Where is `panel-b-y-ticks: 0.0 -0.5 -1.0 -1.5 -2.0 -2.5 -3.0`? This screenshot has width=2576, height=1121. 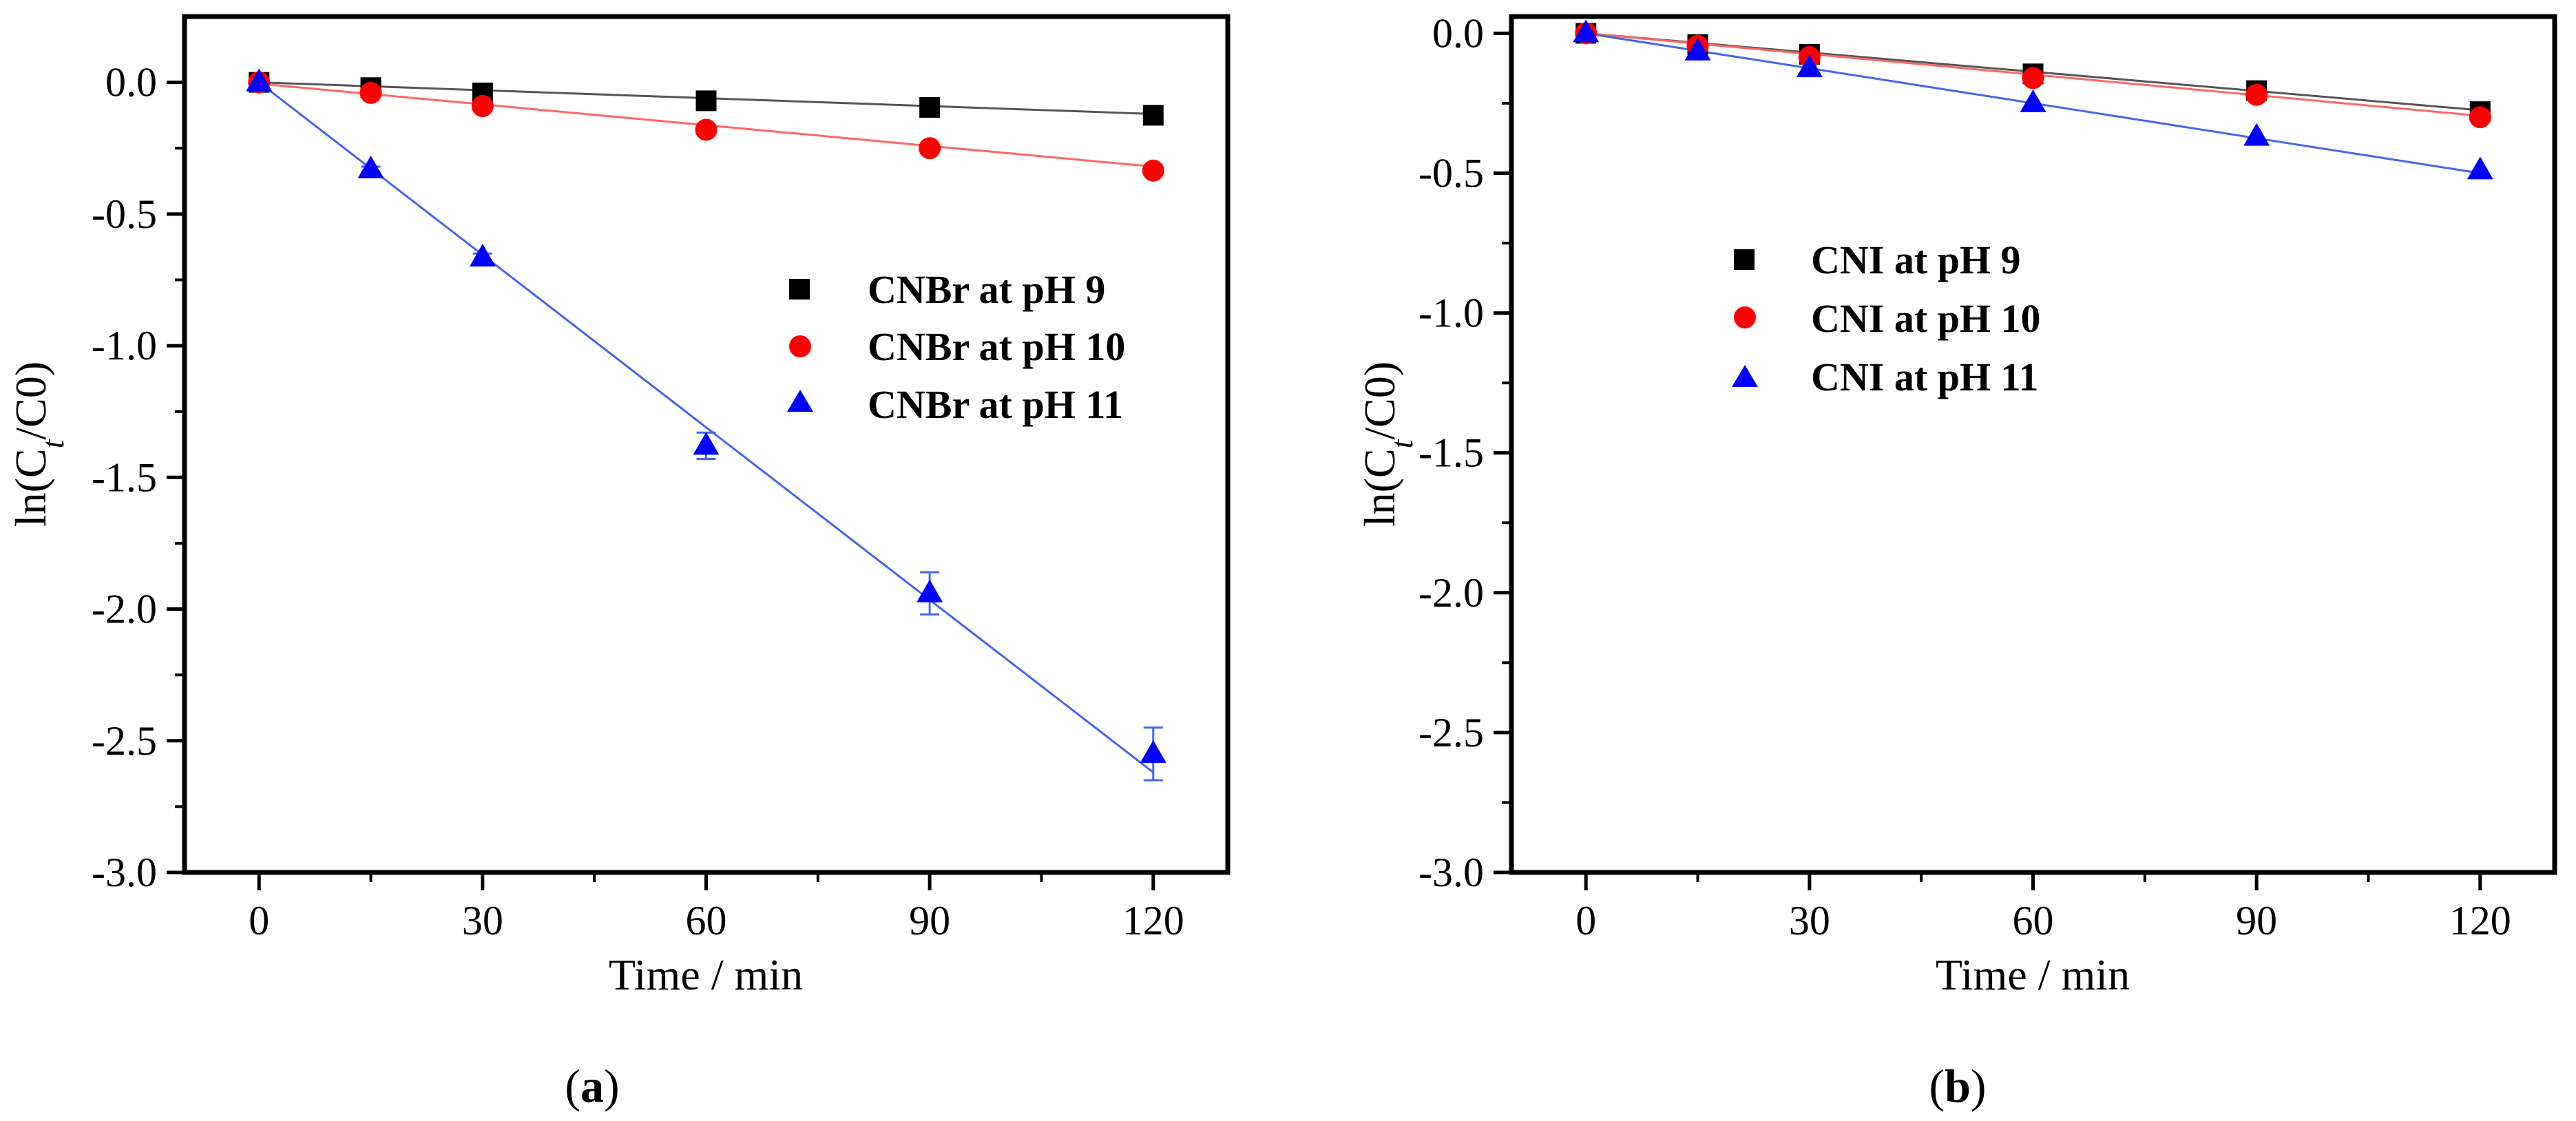
panel-b-y-ticks: 0.0 -0.5 -1.0 -1.5 -2.0 -2.5 -3.0 is located at coordinates (1464, 452).